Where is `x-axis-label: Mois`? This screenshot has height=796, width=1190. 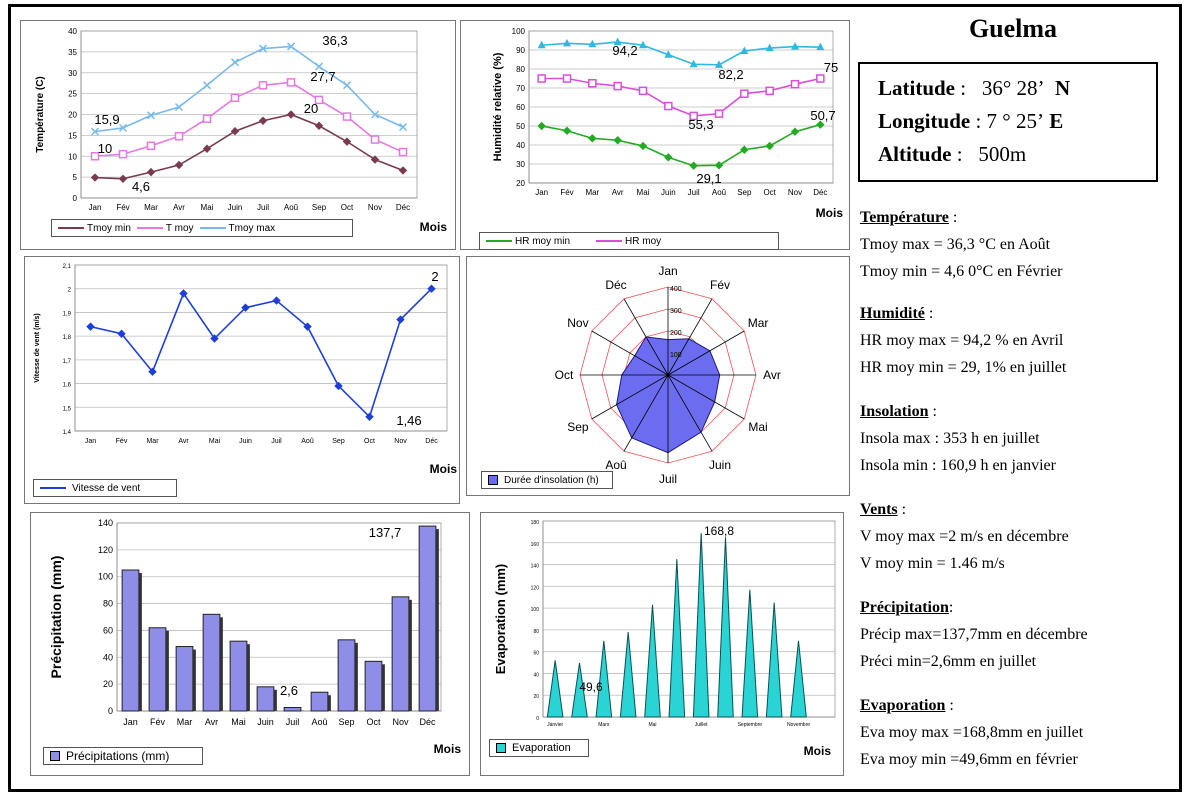 x-axis-label: Mois is located at coordinates (818, 751).